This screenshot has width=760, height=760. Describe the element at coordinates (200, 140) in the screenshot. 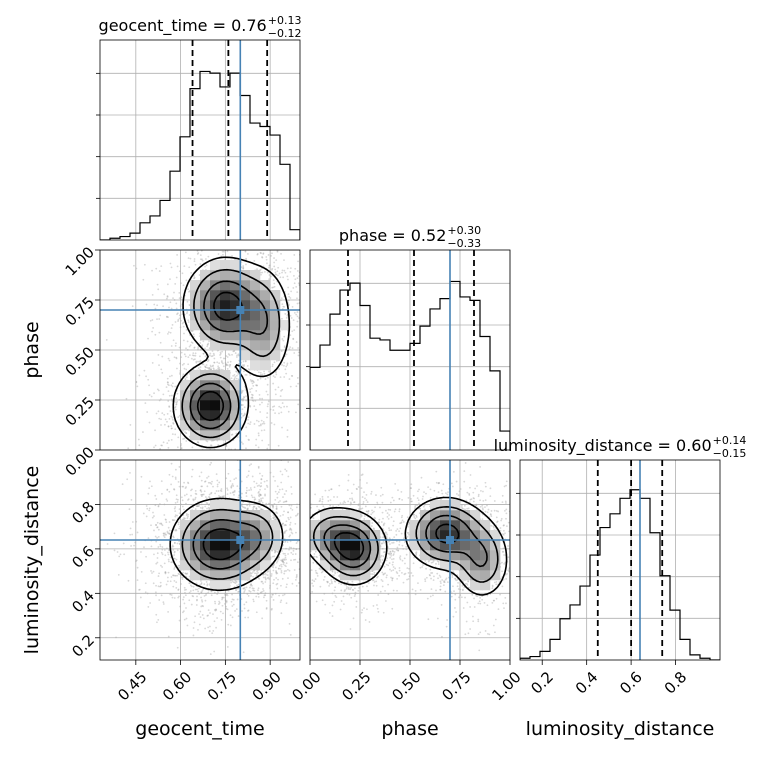

I see `panel-frame` at that location.